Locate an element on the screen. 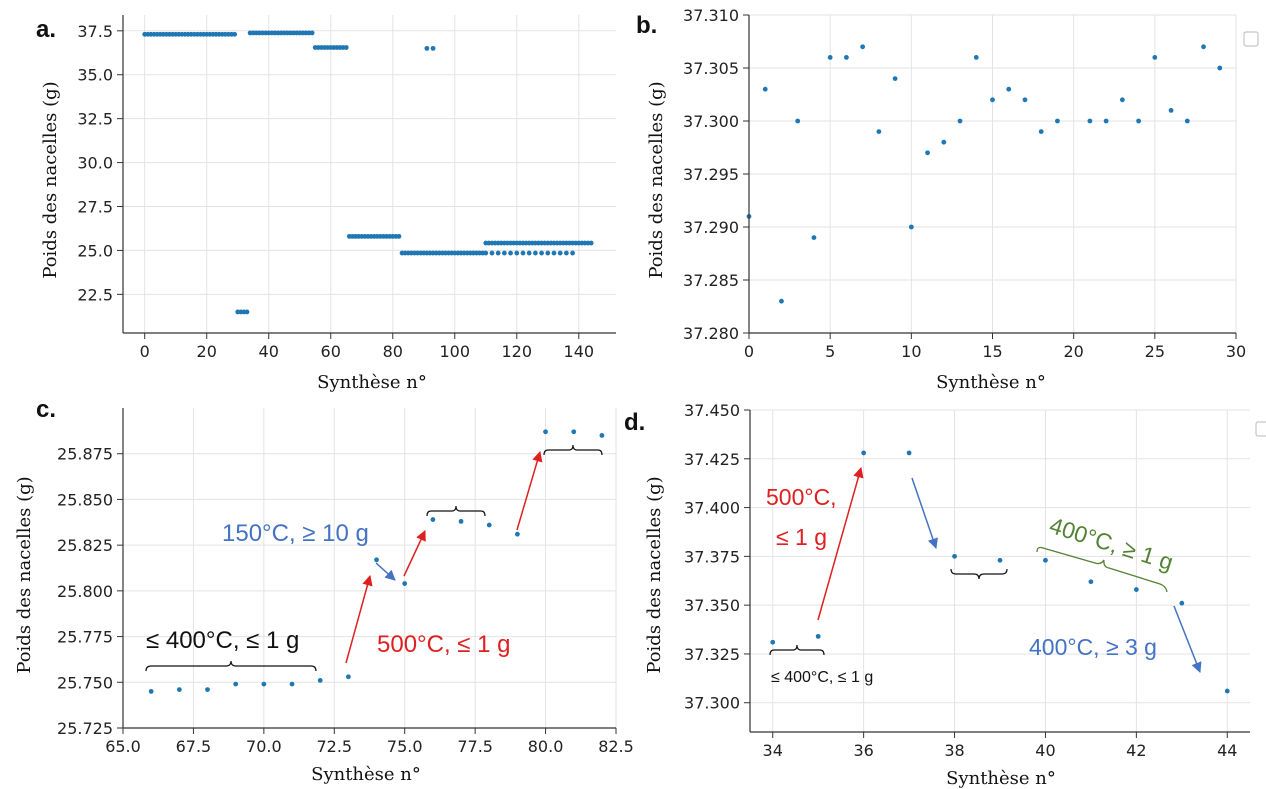  x-tick-label: 36 is located at coordinates (863, 750).